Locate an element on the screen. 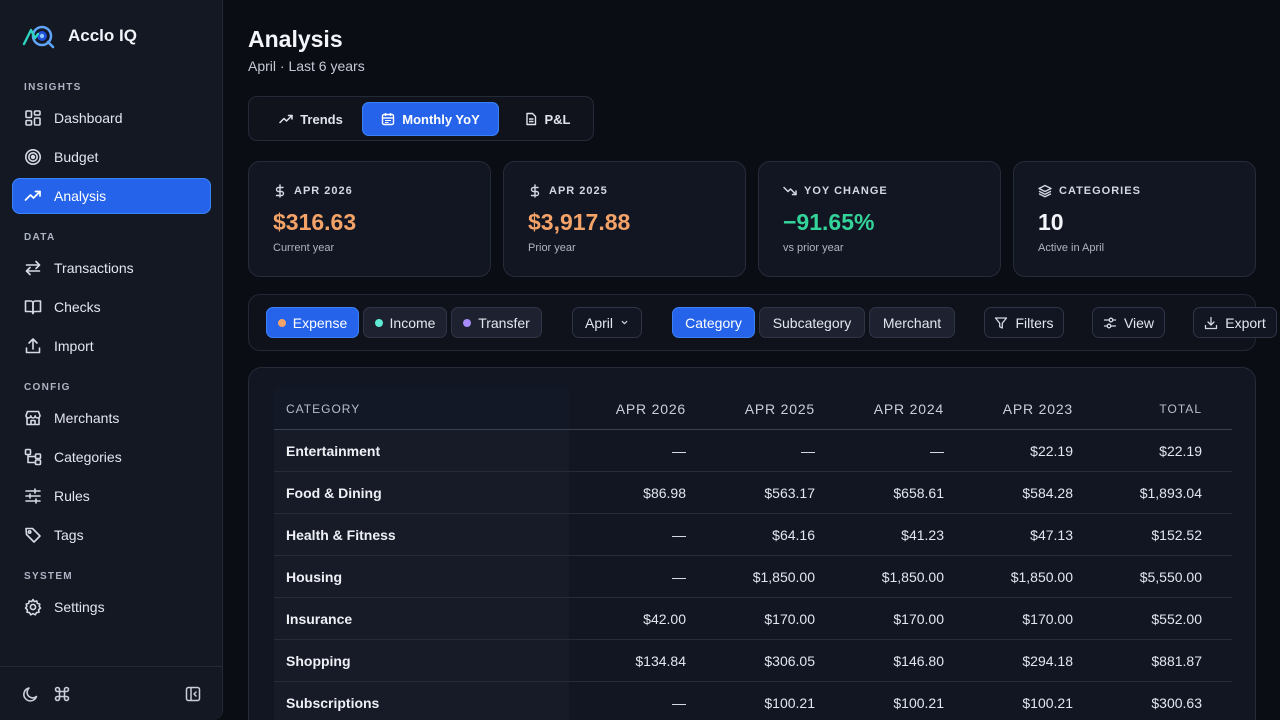 This screenshot has height=720, width=1280. stat-label: CATEGORIES is located at coordinates (1089, 191).